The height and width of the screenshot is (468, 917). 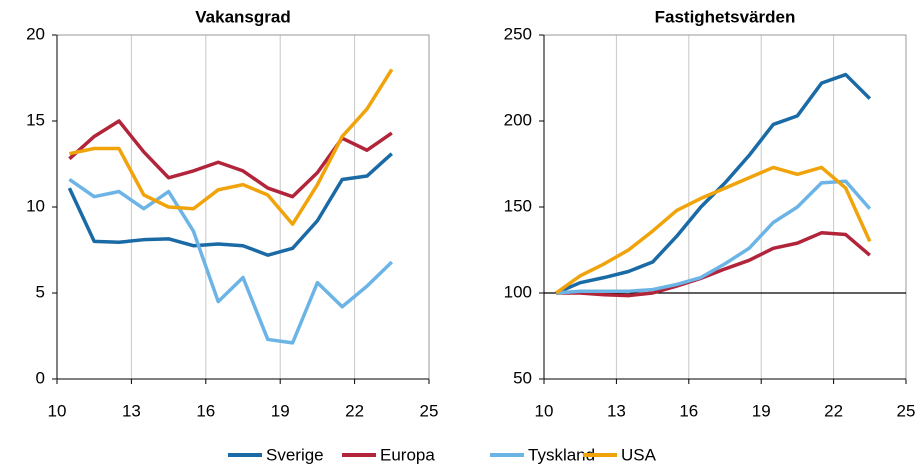 I want to click on chart-title: Vakansgrad, so click(x=242, y=16).